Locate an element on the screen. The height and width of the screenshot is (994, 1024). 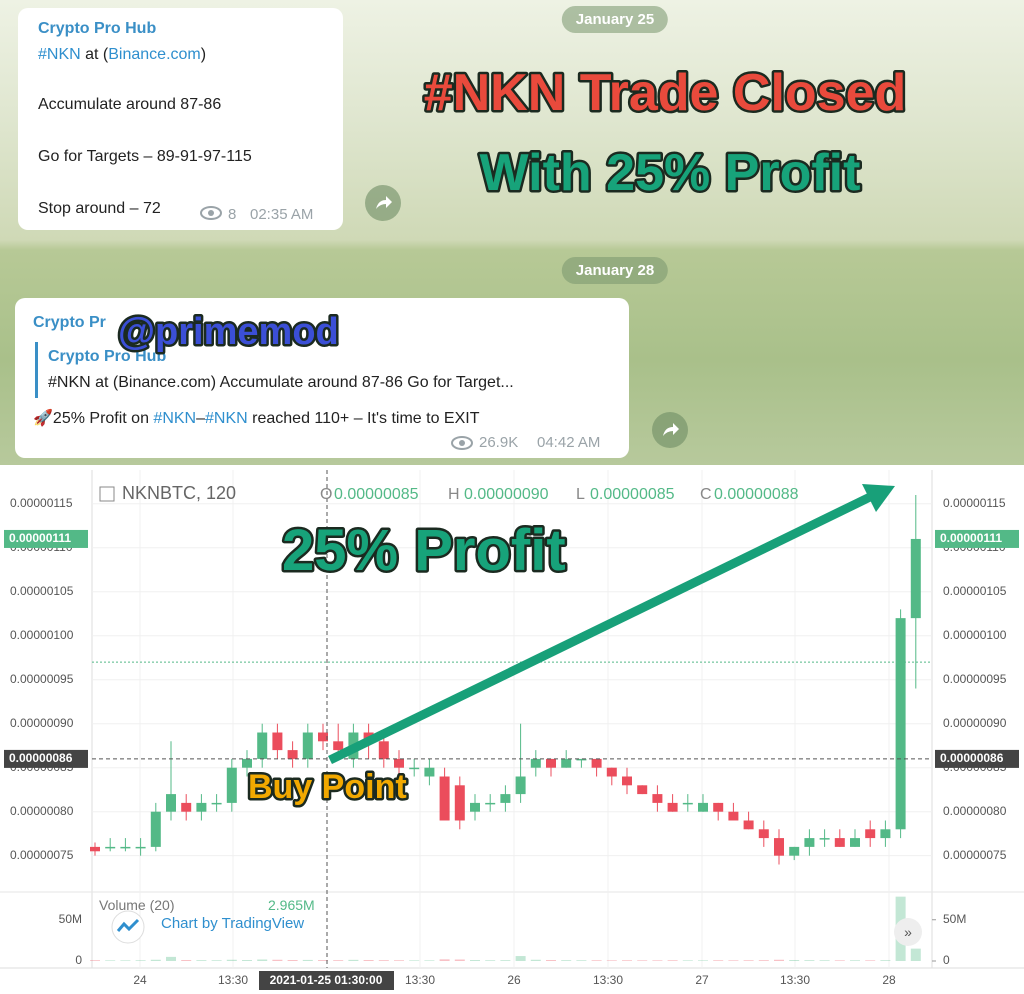
arrow-head is located at coordinates (878, 498).